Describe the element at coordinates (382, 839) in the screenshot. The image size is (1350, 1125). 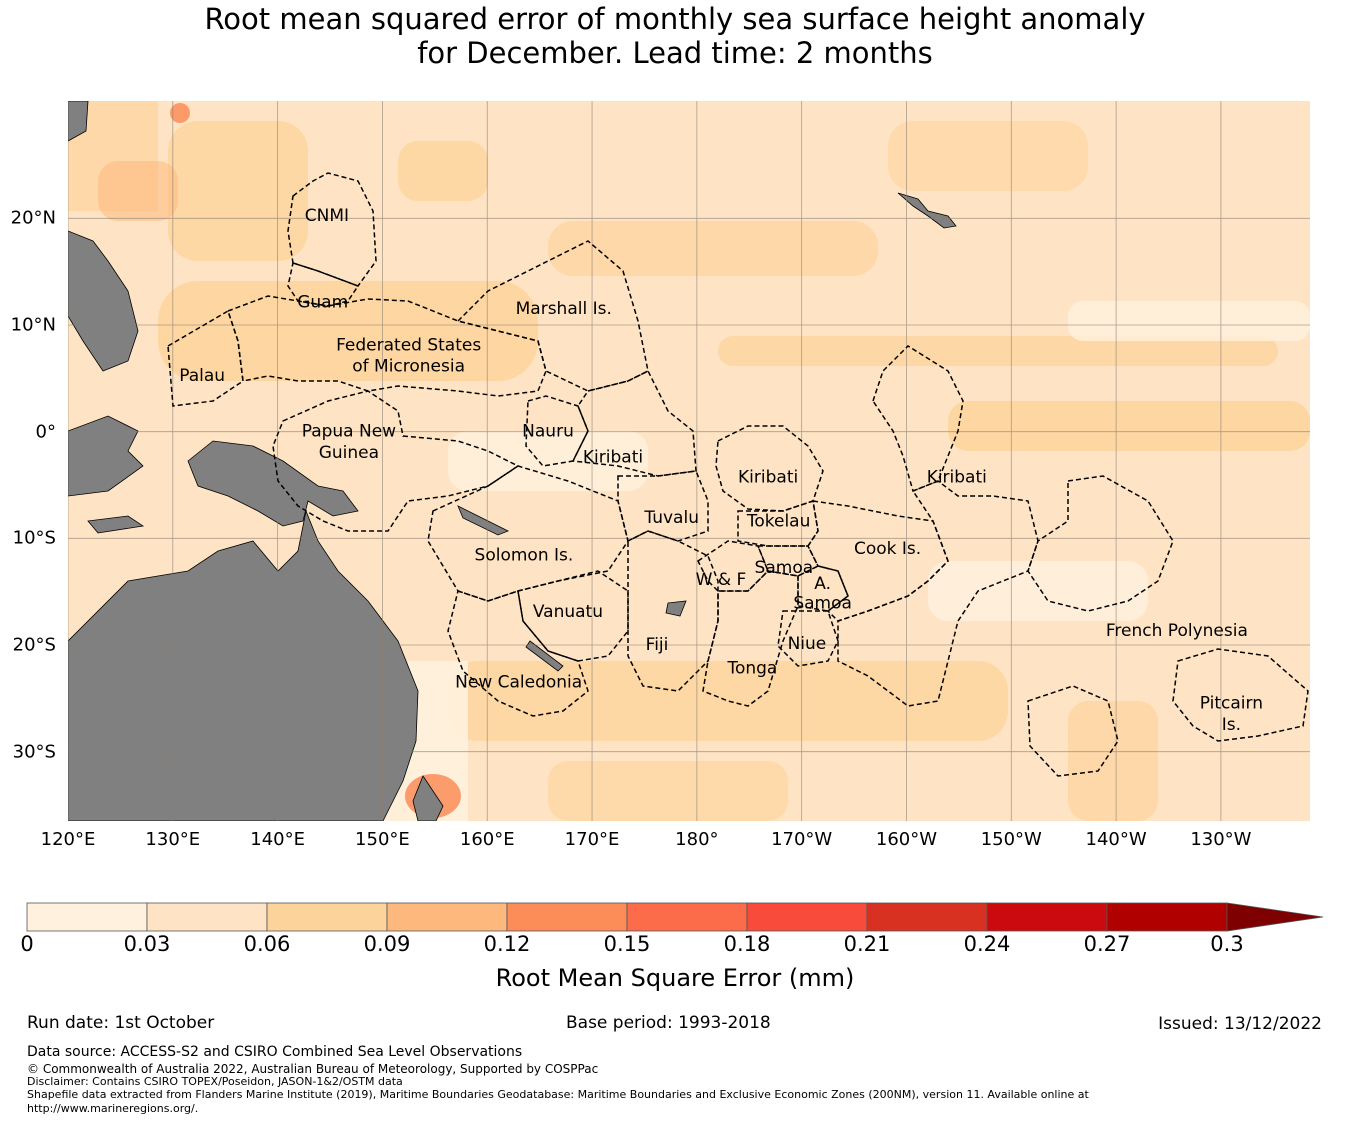
I see `longitude-label: 150°E` at that location.